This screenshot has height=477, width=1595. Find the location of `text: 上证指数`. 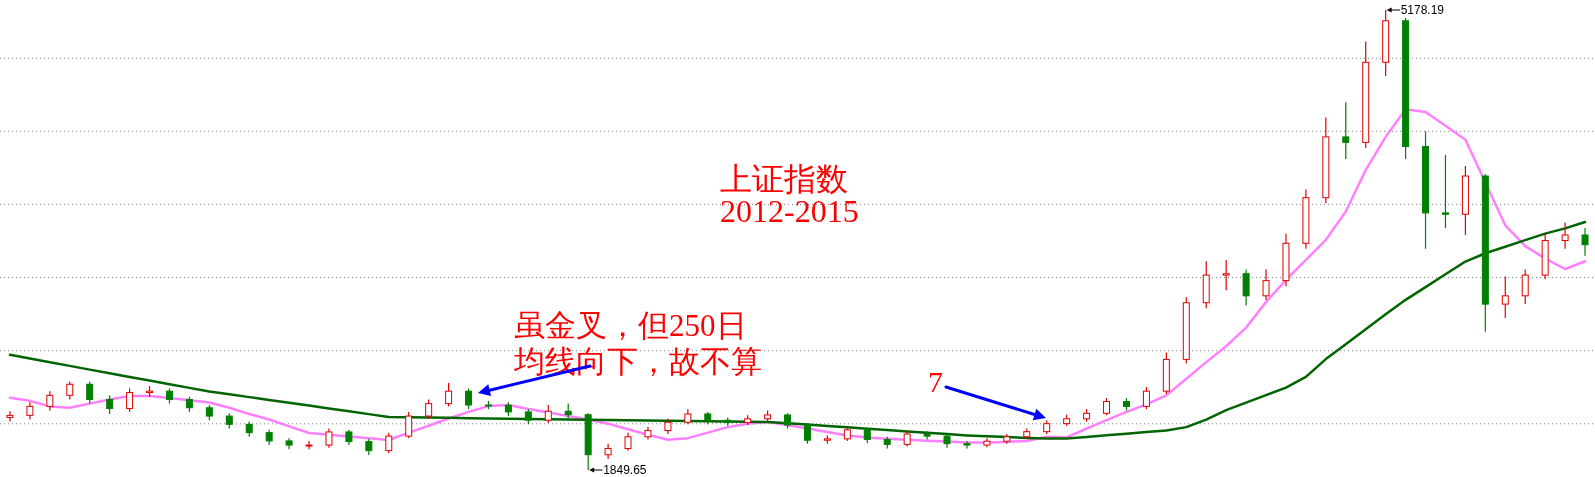

text: 上证指数 is located at coordinates (784, 179).